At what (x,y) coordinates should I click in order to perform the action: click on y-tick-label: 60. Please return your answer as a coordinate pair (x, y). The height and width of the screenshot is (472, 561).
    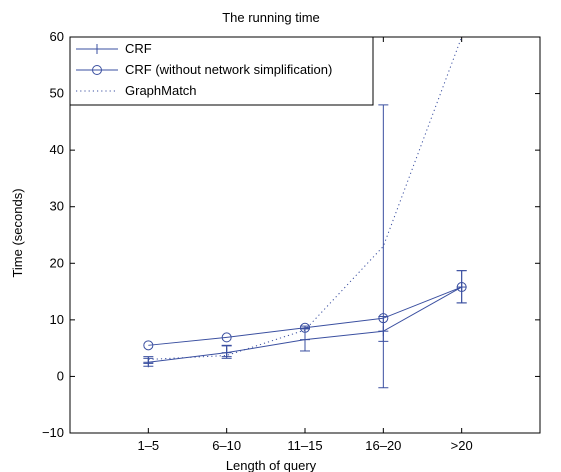
    Looking at the image, I should click on (57, 36).